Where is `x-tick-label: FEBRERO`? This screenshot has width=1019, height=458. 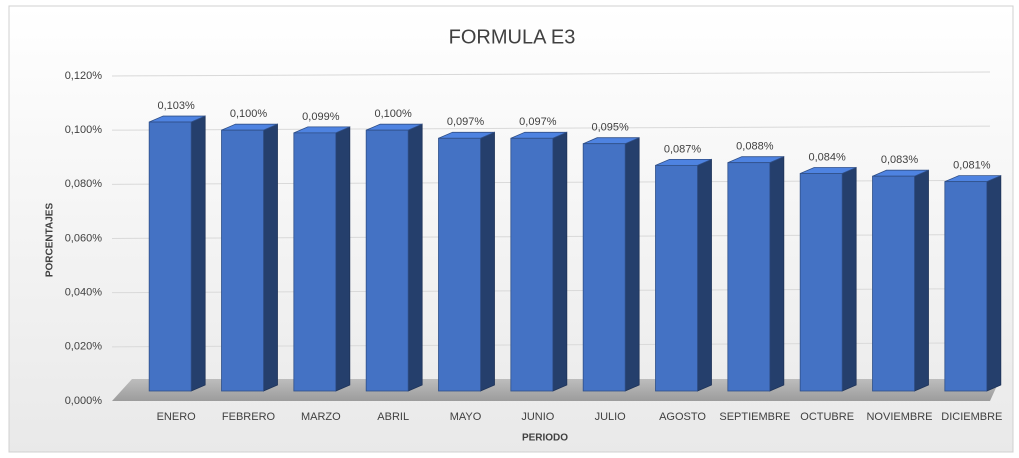 x-tick-label: FEBRERO is located at coordinates (249, 417).